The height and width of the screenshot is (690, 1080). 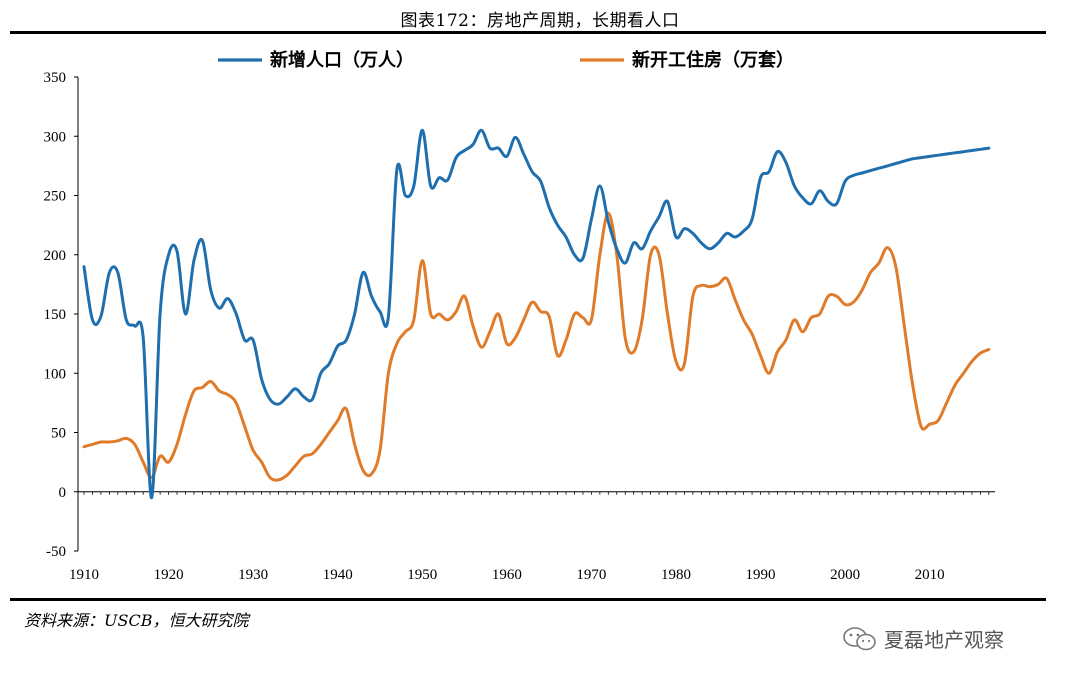 What do you see at coordinates (55, 374) in the screenshot?
I see `y-tick-label: 100` at bounding box center [55, 374].